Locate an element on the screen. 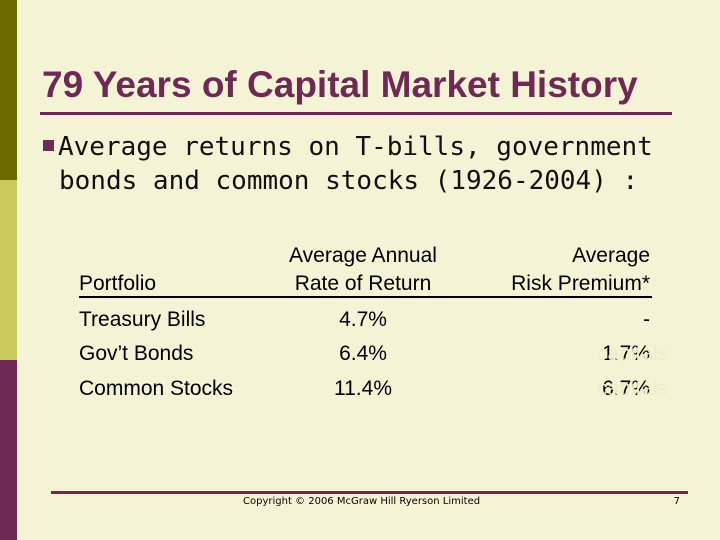 This screenshot has width=720, height=540. header-premium-line2: Risk Premium* is located at coordinates (580, 283).